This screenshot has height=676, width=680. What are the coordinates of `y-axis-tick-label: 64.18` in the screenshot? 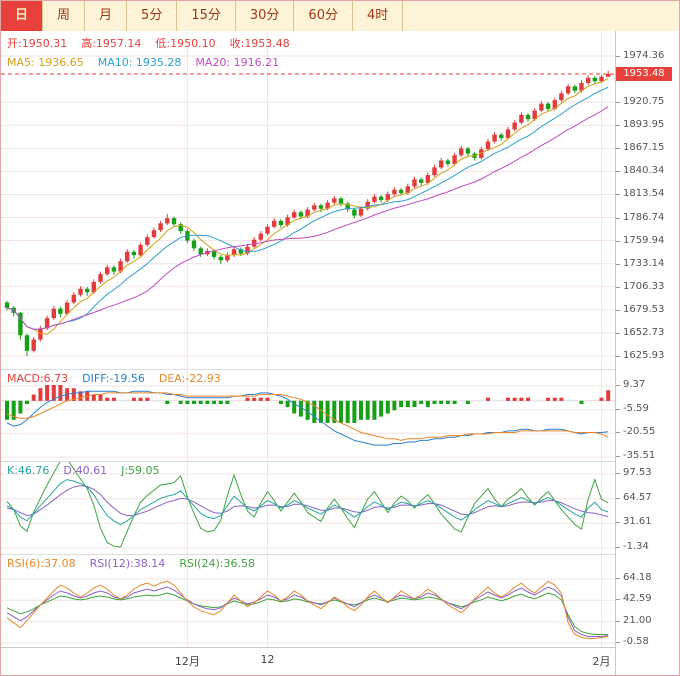 It's located at (637, 577).